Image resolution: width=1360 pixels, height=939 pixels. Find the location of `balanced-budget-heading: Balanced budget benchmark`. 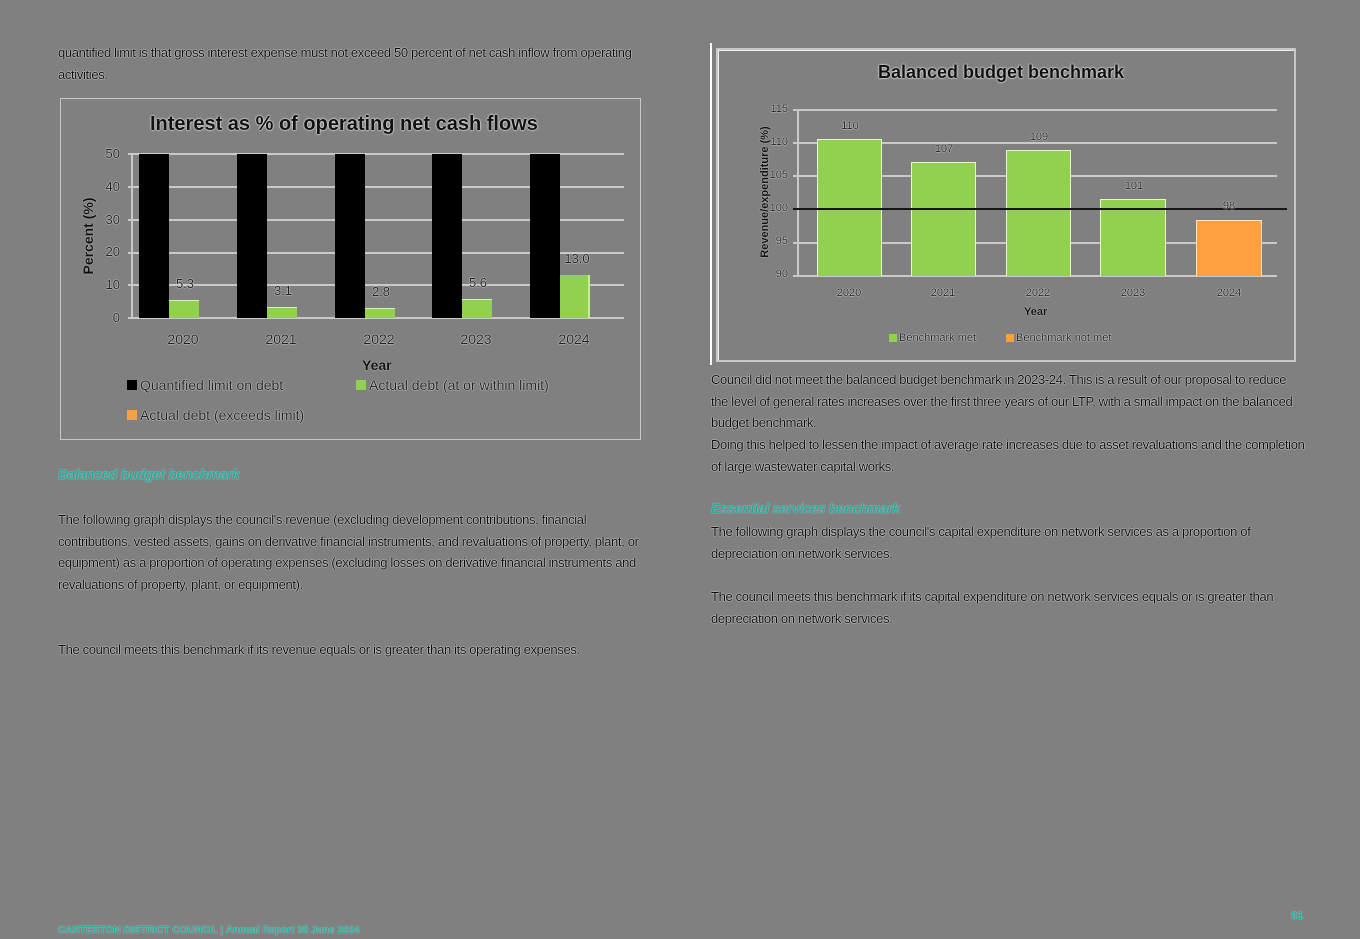

balanced-budget-heading: Balanced budget benchmark is located at coordinates (149, 474).